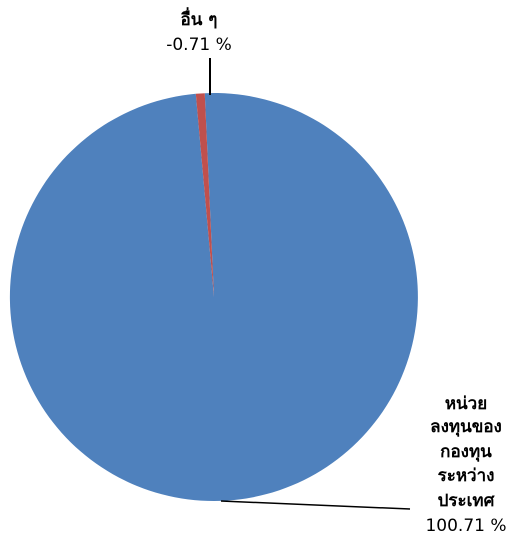  What do you see at coordinates (466, 476) in the screenshot?
I see `slice-label-main-name-line-4: ระหว่าง` at bounding box center [466, 476].